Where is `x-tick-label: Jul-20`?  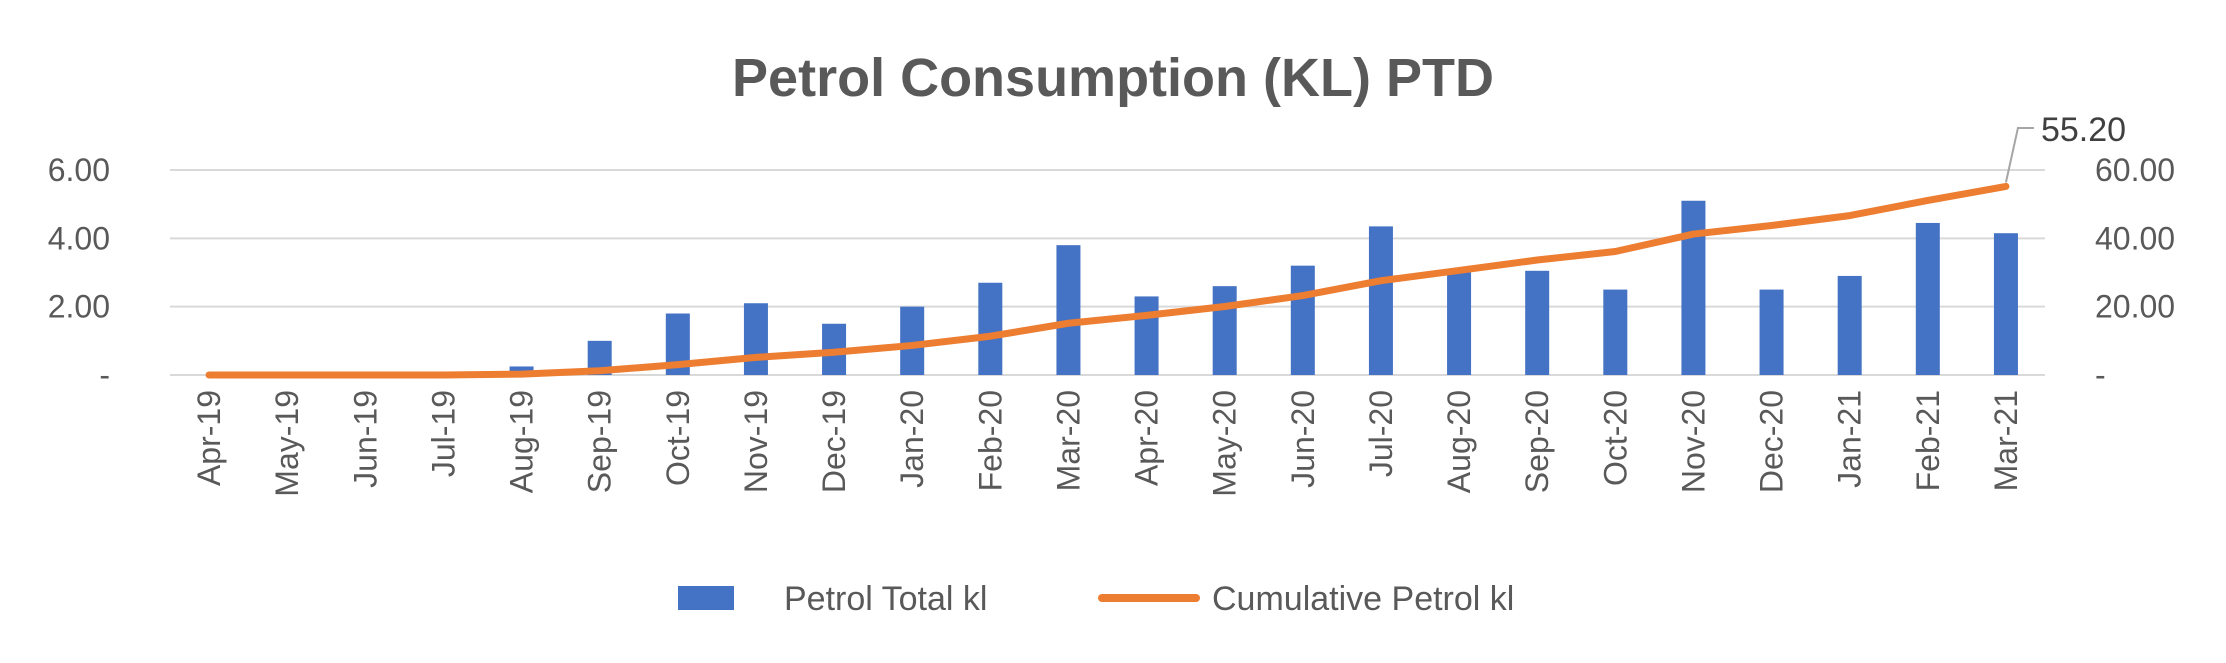
x-tick-label: Jul-20 is located at coordinates (1381, 433).